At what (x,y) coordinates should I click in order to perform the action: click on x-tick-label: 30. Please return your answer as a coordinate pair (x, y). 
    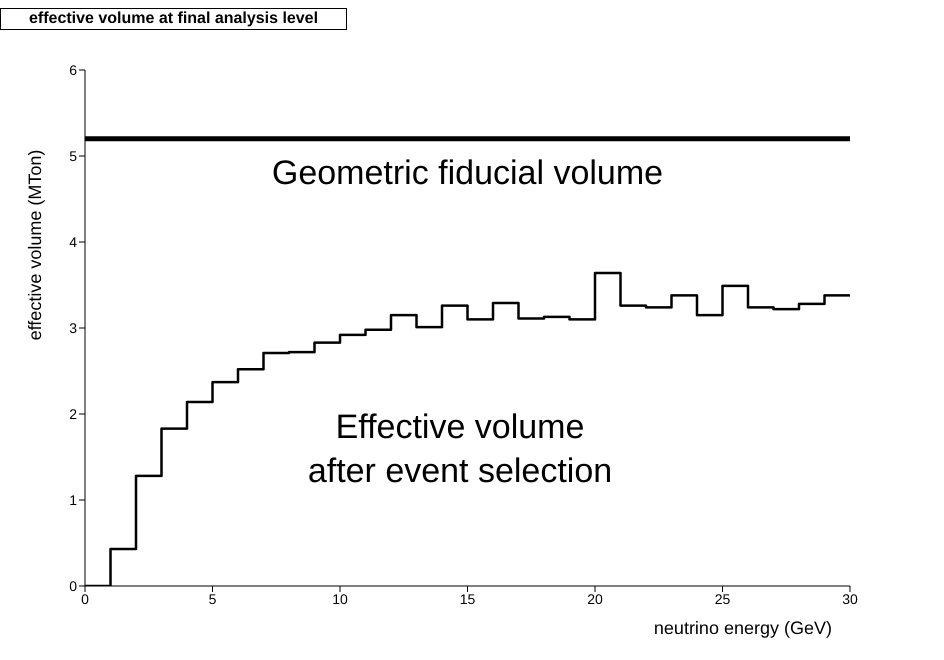
    Looking at the image, I should click on (850, 598).